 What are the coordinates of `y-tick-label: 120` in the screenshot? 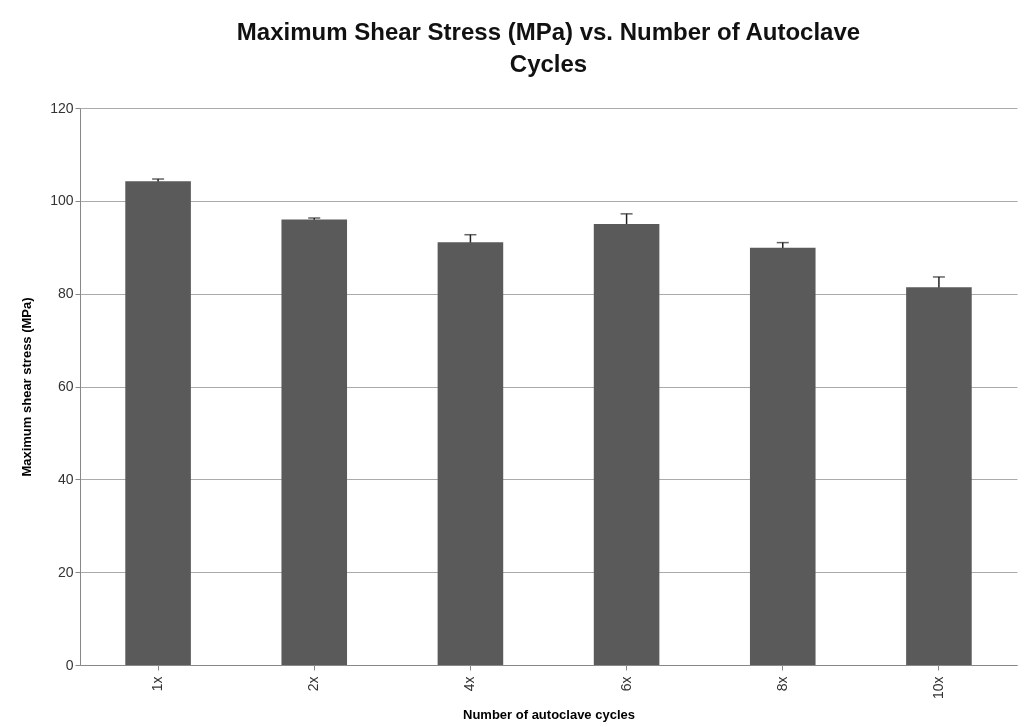 It's located at (62, 107).